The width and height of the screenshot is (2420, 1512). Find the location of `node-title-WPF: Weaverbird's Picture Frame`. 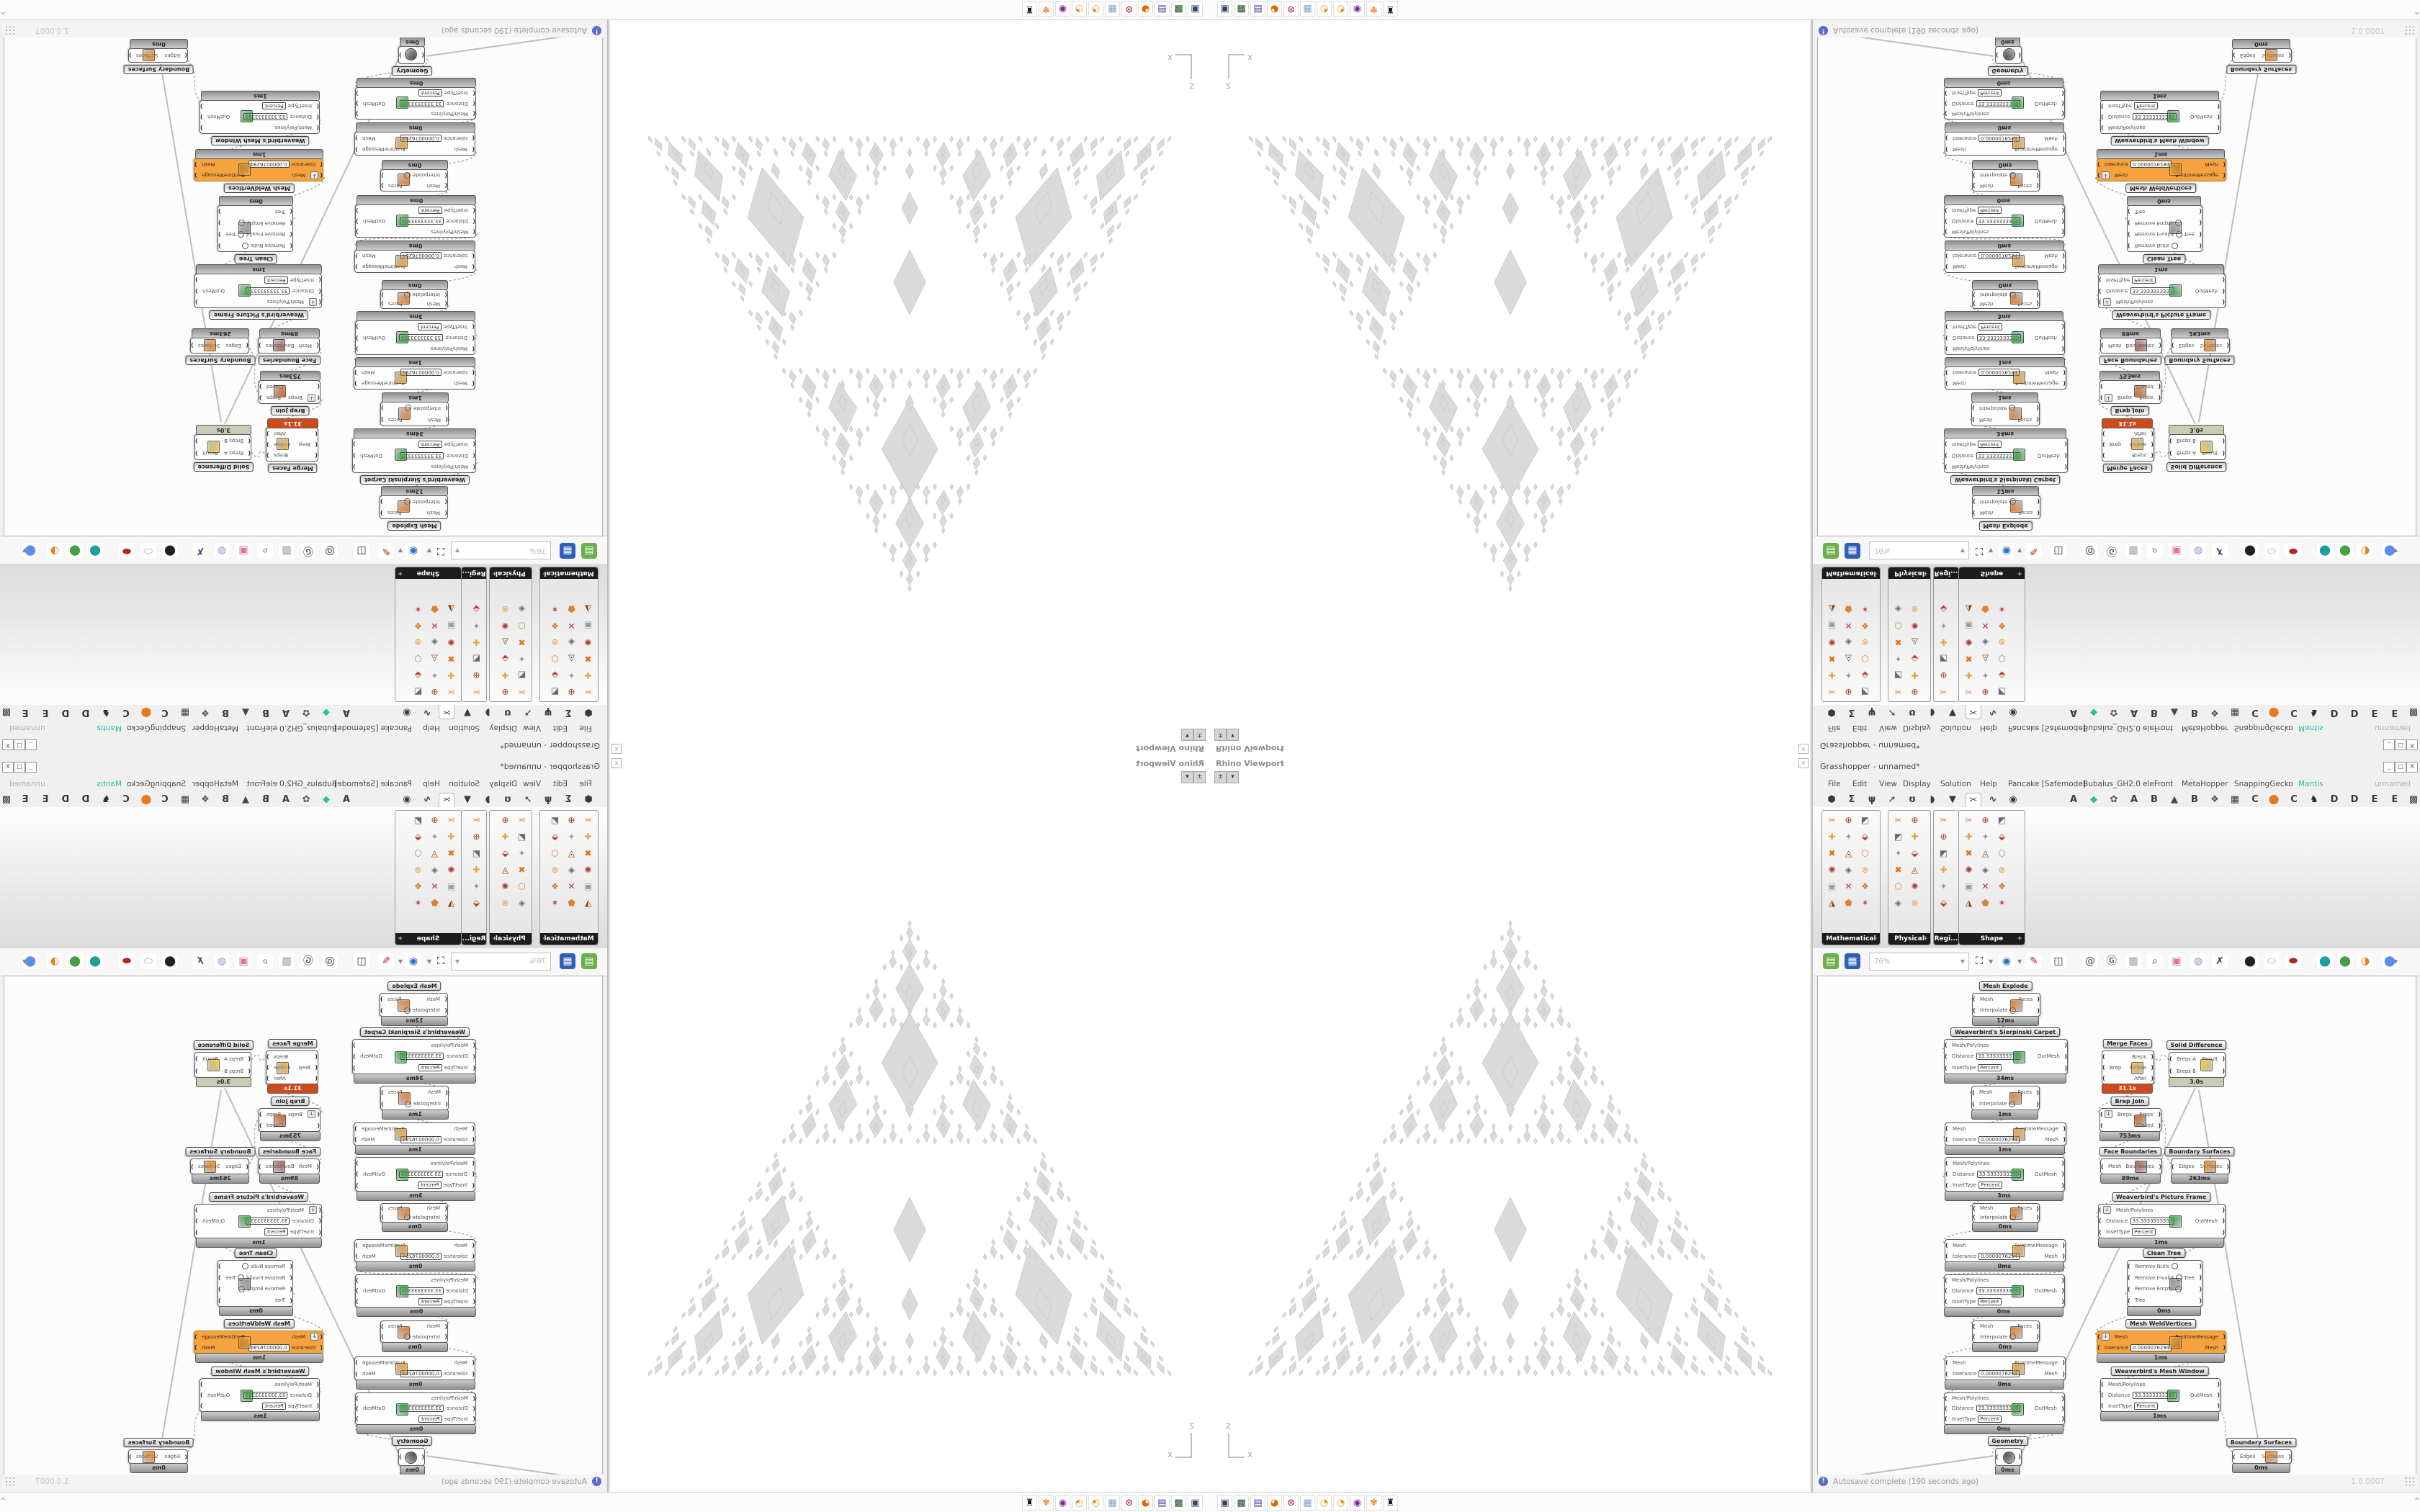

node-title-WPF: Weaverbird's Picture Frame is located at coordinates (2161, 315).